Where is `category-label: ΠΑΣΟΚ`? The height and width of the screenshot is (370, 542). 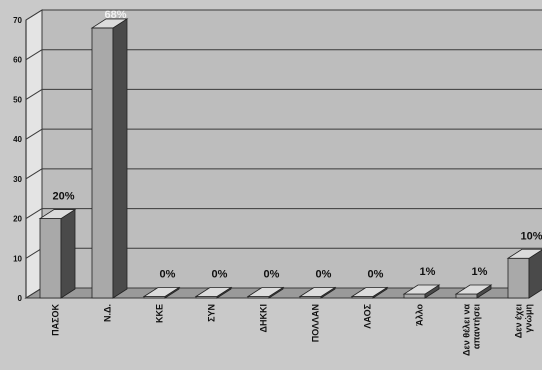
category-label: ΠΑΣΟΚ is located at coordinates (56, 320).